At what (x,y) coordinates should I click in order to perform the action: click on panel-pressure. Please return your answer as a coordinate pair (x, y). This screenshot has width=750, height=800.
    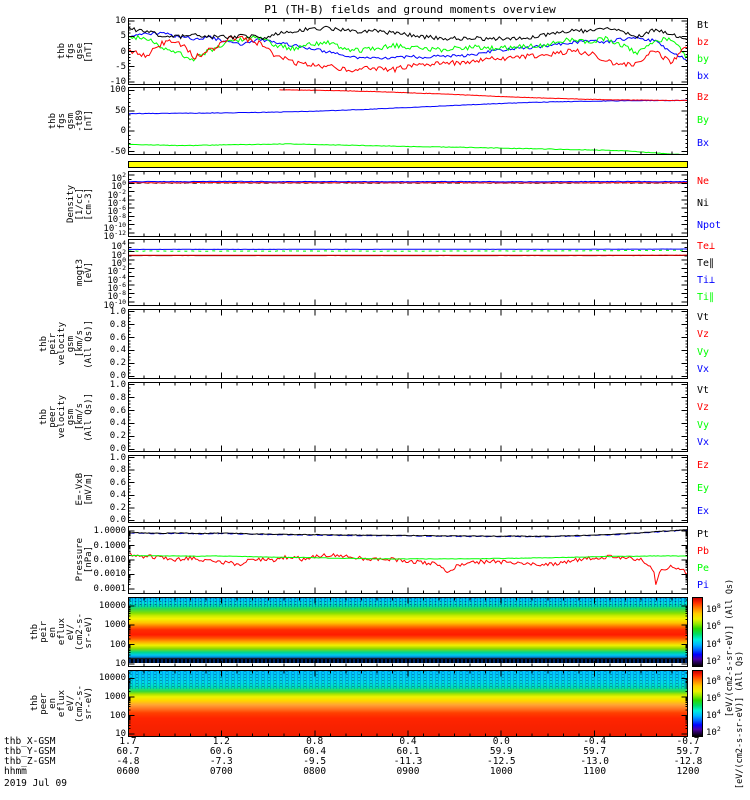
    Looking at the image, I should click on (408, 560).